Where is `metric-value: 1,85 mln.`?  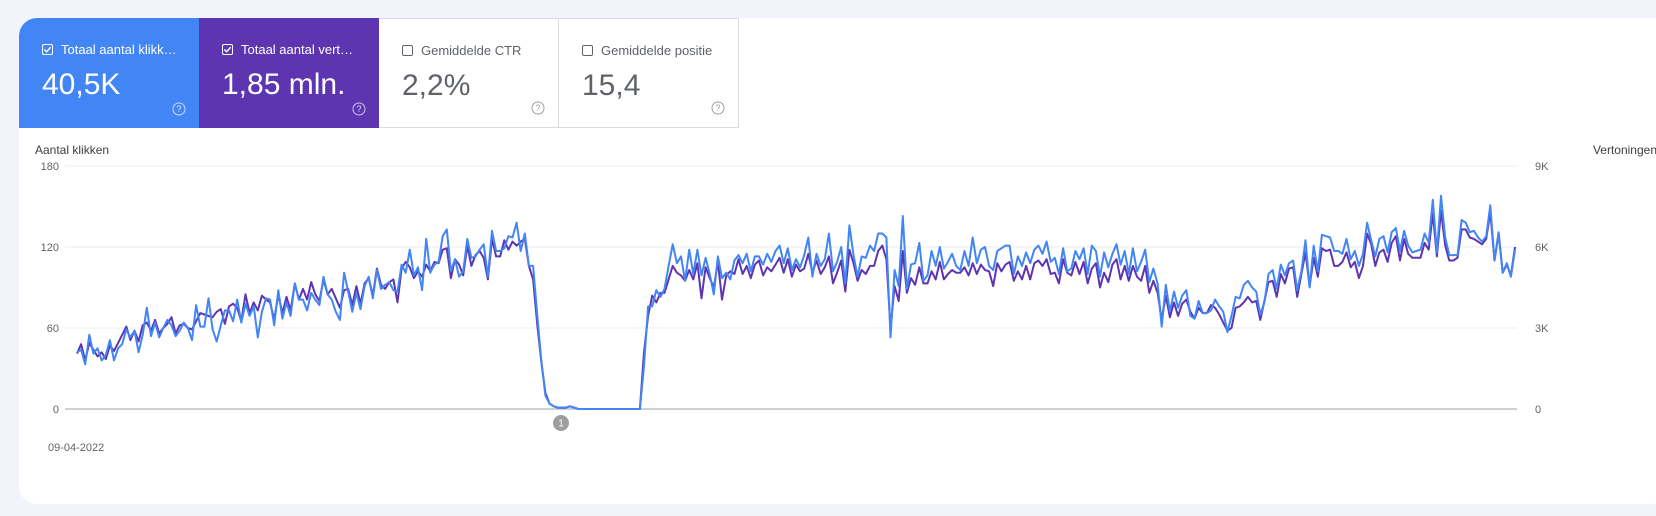 metric-value: 1,85 mln. is located at coordinates (284, 84).